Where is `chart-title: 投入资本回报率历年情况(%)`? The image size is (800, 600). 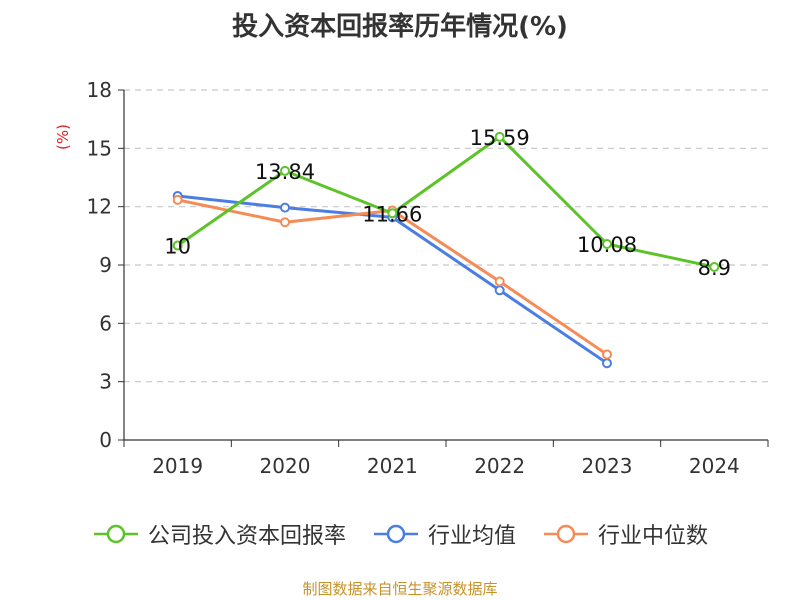 chart-title: 投入资本回报率历年情况(%) is located at coordinates (400, 27).